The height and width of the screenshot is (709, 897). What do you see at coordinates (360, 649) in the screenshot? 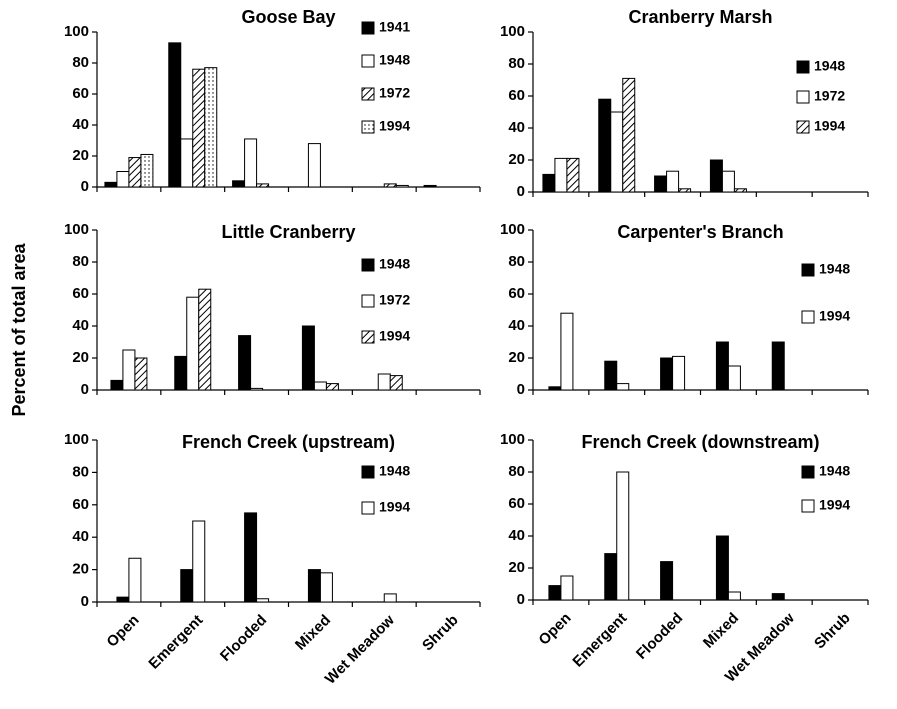
I see `x-tick-label: Wet Meadow` at bounding box center [360, 649].